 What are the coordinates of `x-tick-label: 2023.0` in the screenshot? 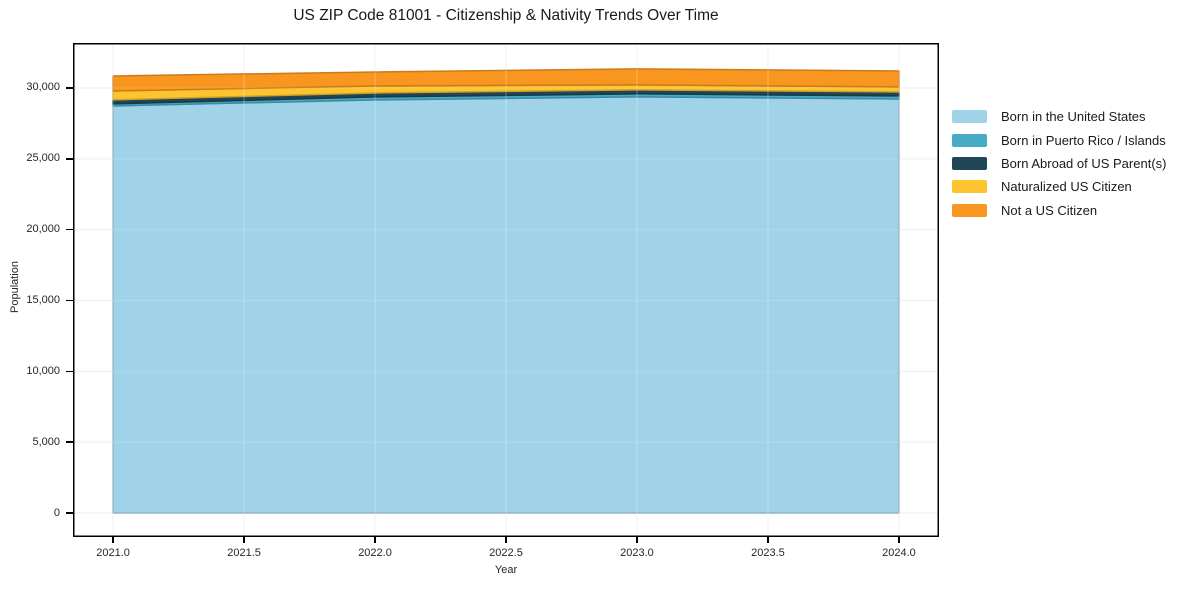 It's located at (637, 553).